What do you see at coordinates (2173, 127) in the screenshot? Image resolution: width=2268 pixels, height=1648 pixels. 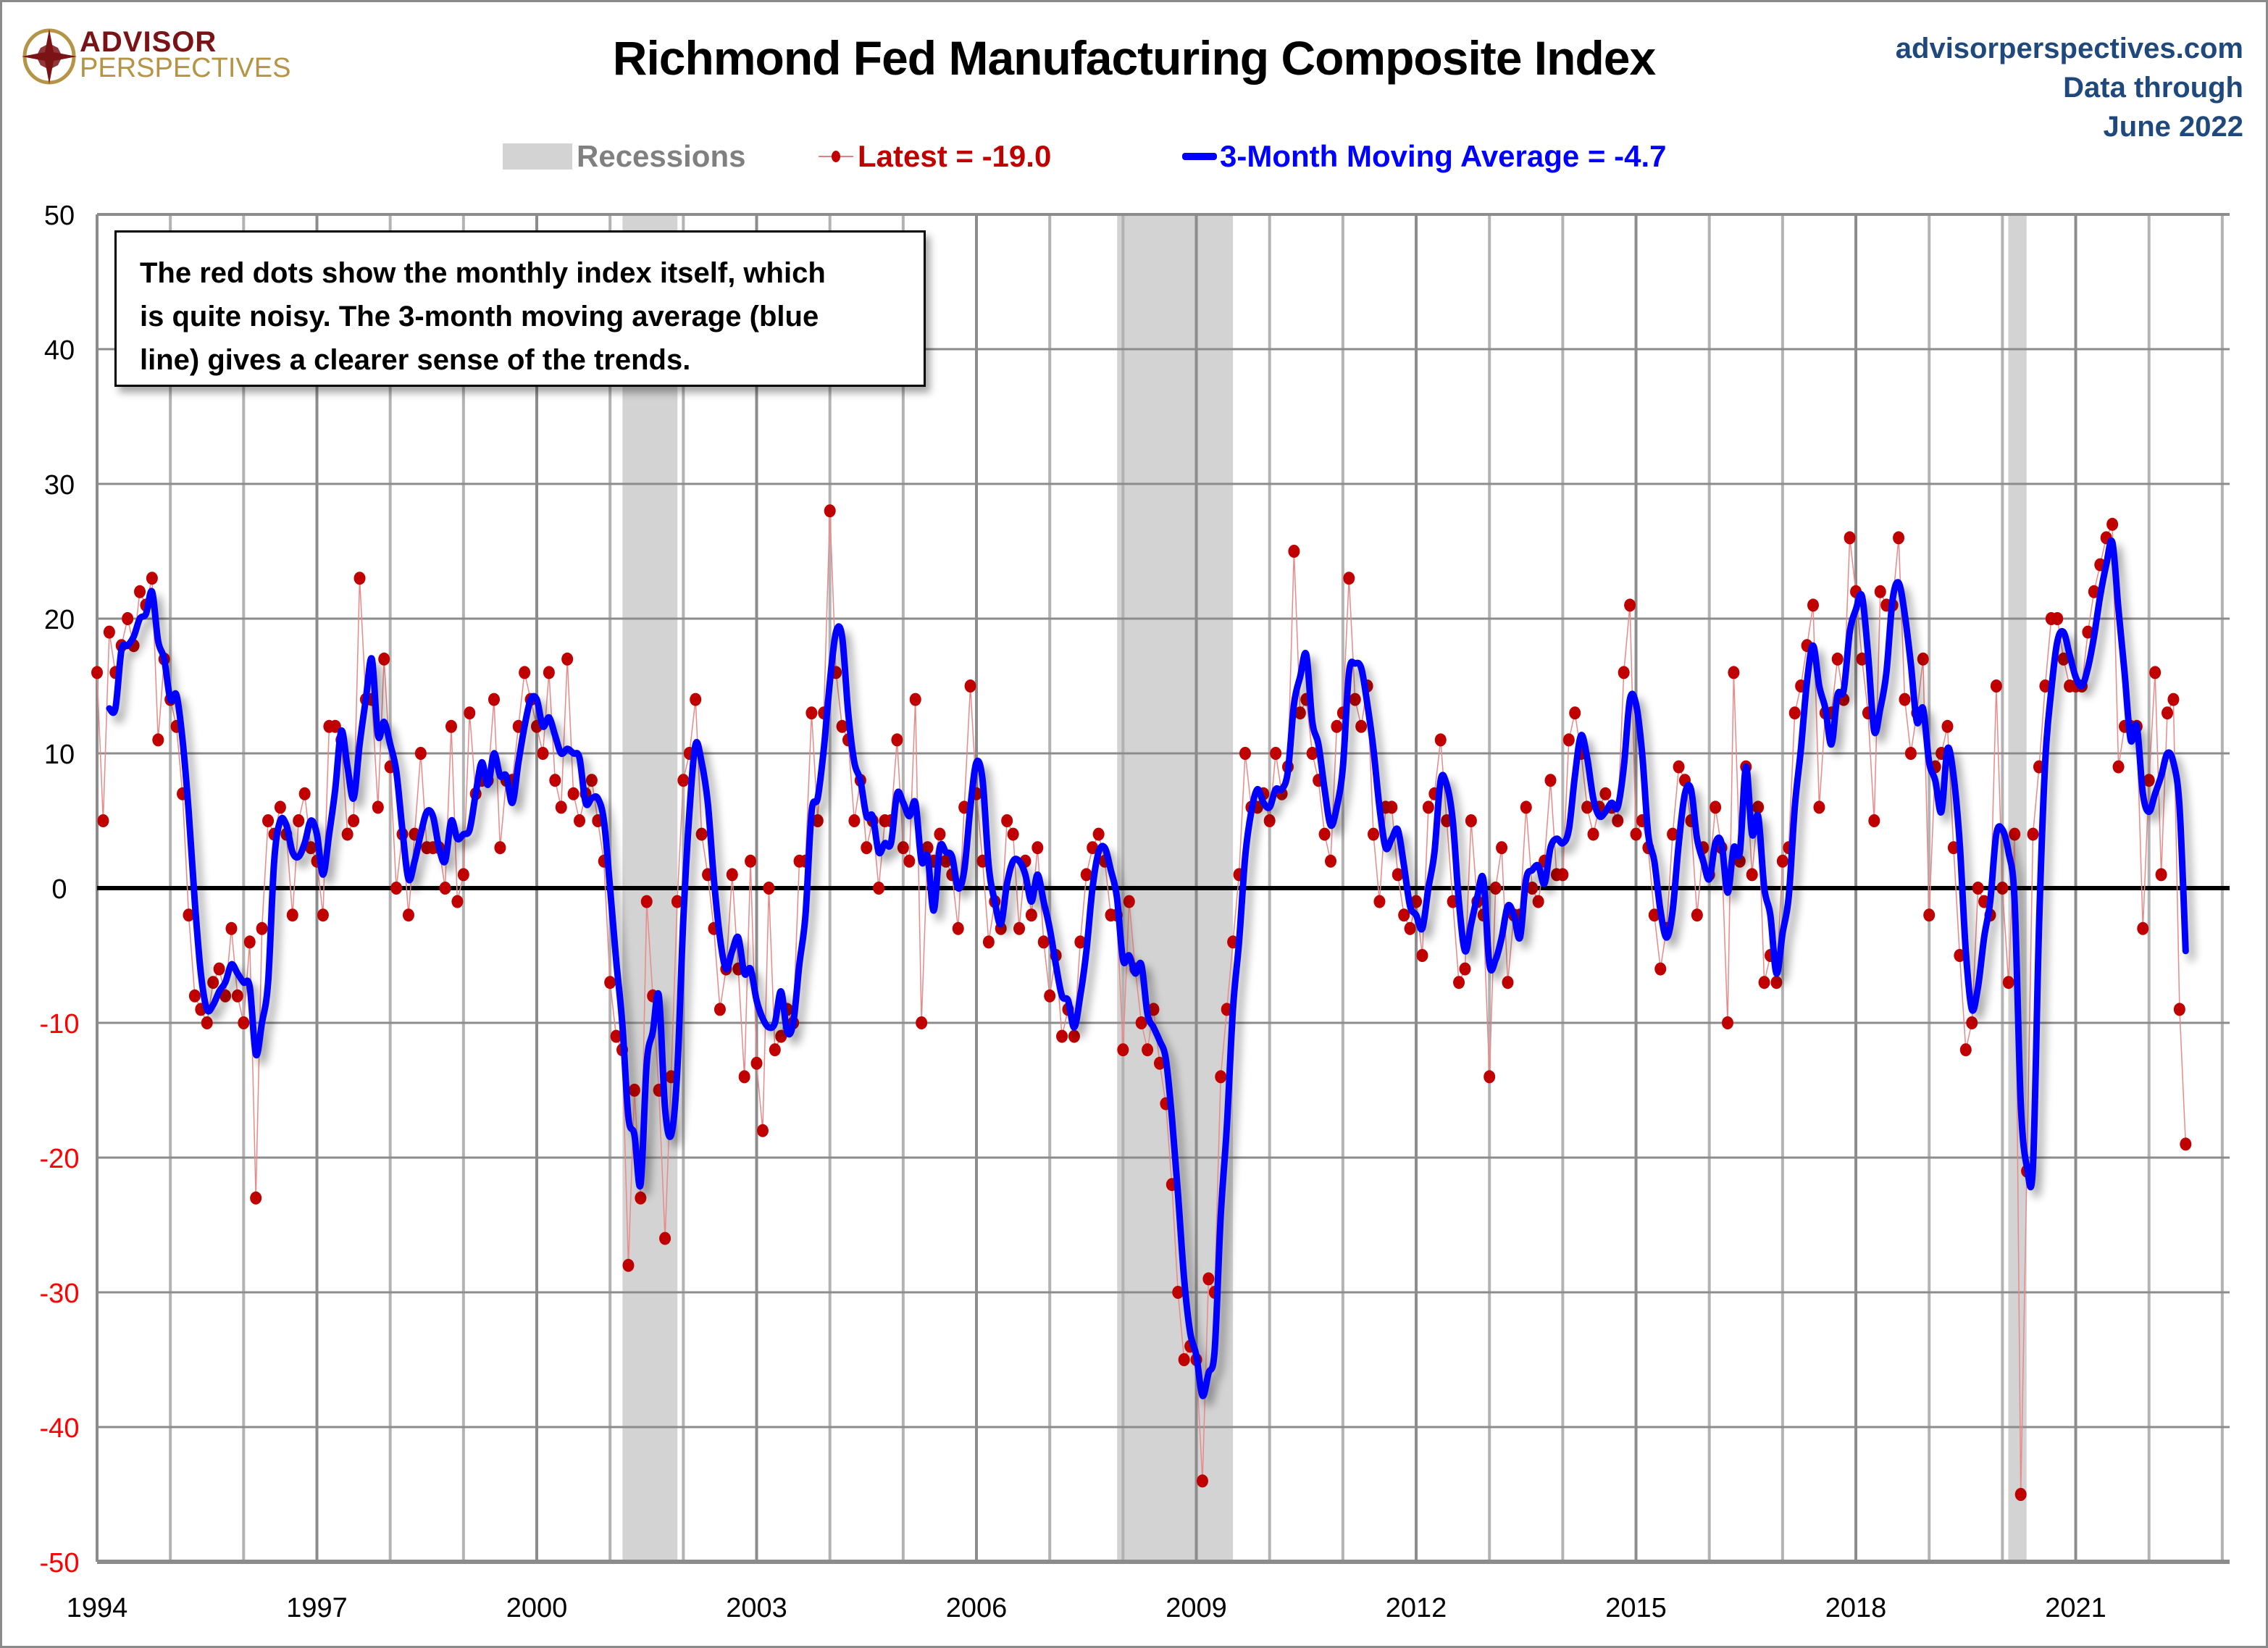 I see `source-date: June 2022` at bounding box center [2173, 127].